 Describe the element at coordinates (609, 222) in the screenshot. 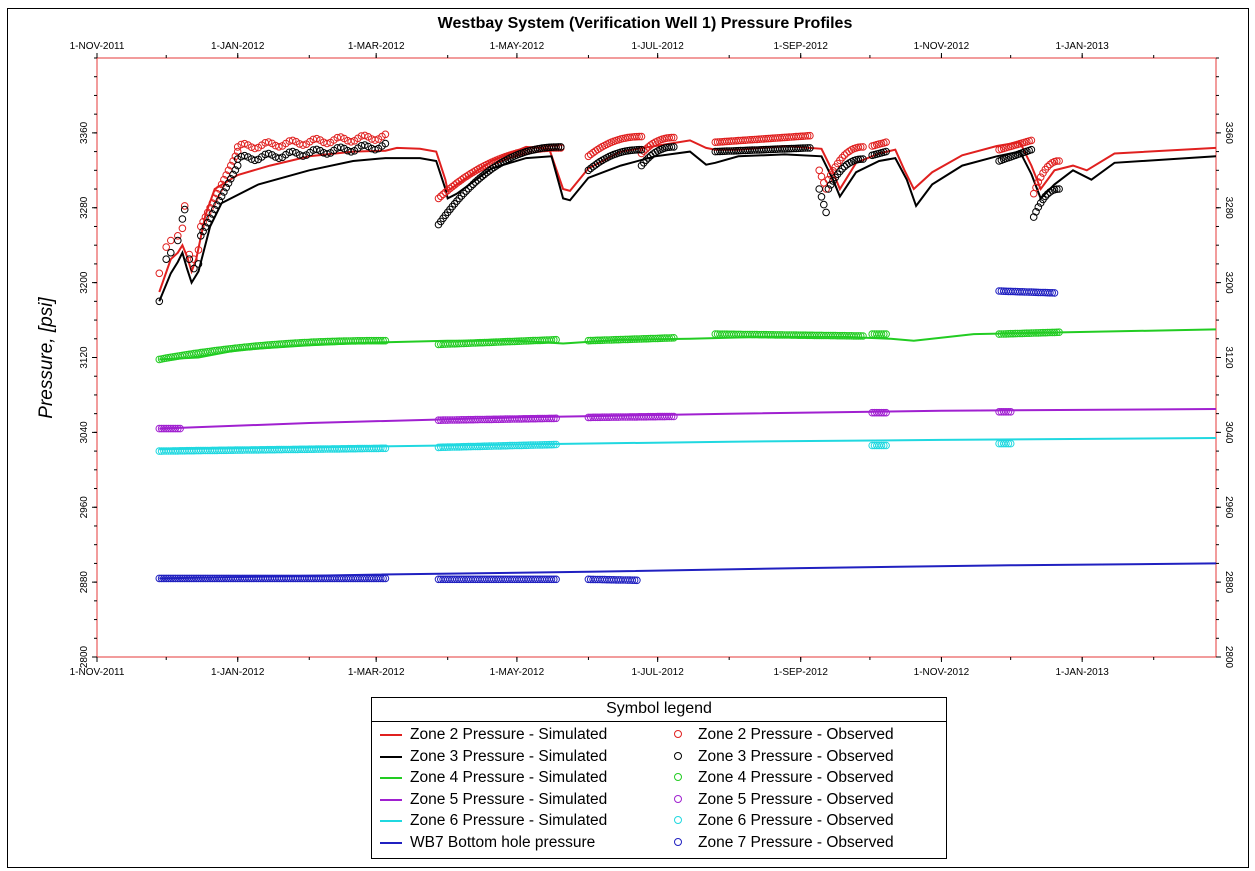

I see `series-zone-3-pressure-observed` at that location.